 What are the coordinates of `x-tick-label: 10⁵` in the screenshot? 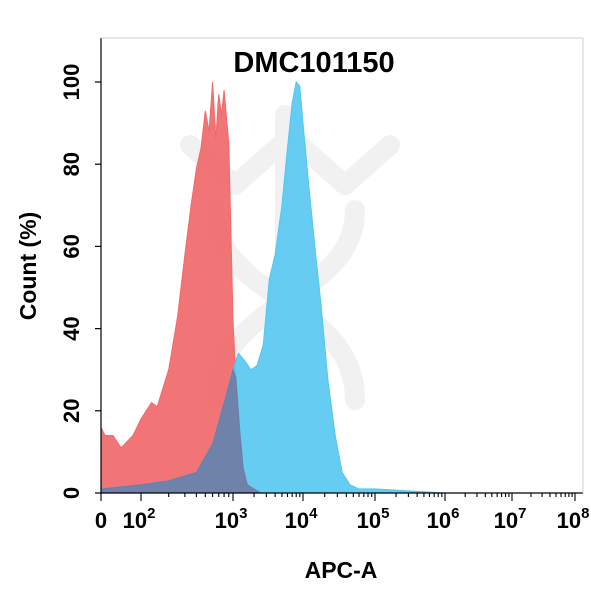 It's located at (373, 519).